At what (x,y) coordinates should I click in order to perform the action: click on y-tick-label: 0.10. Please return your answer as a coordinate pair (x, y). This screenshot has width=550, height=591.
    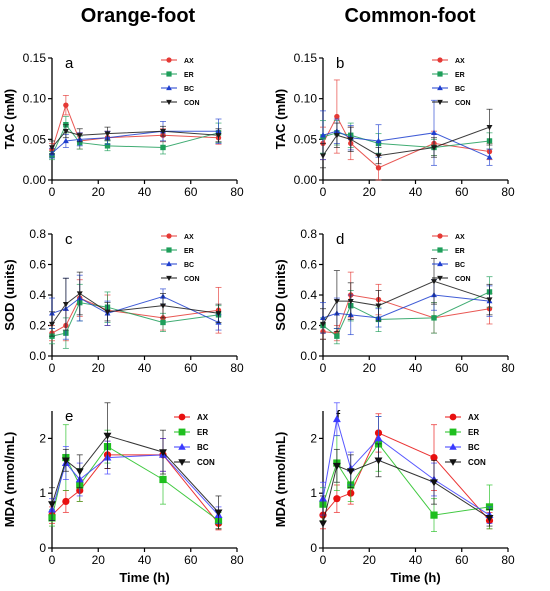
    Looking at the image, I should click on (35, 99).